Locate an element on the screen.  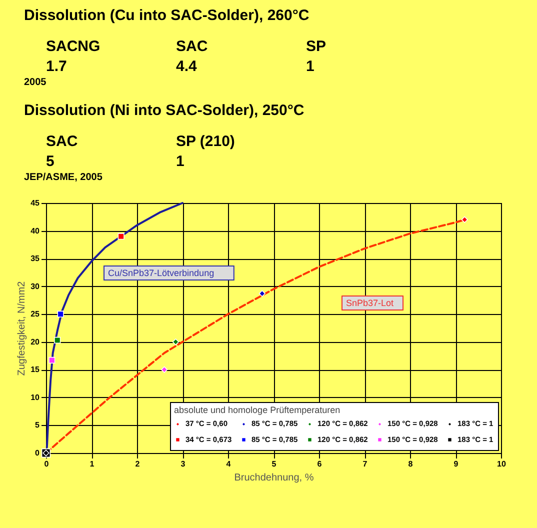
x-tick-label: 6 is located at coordinates (319, 464).